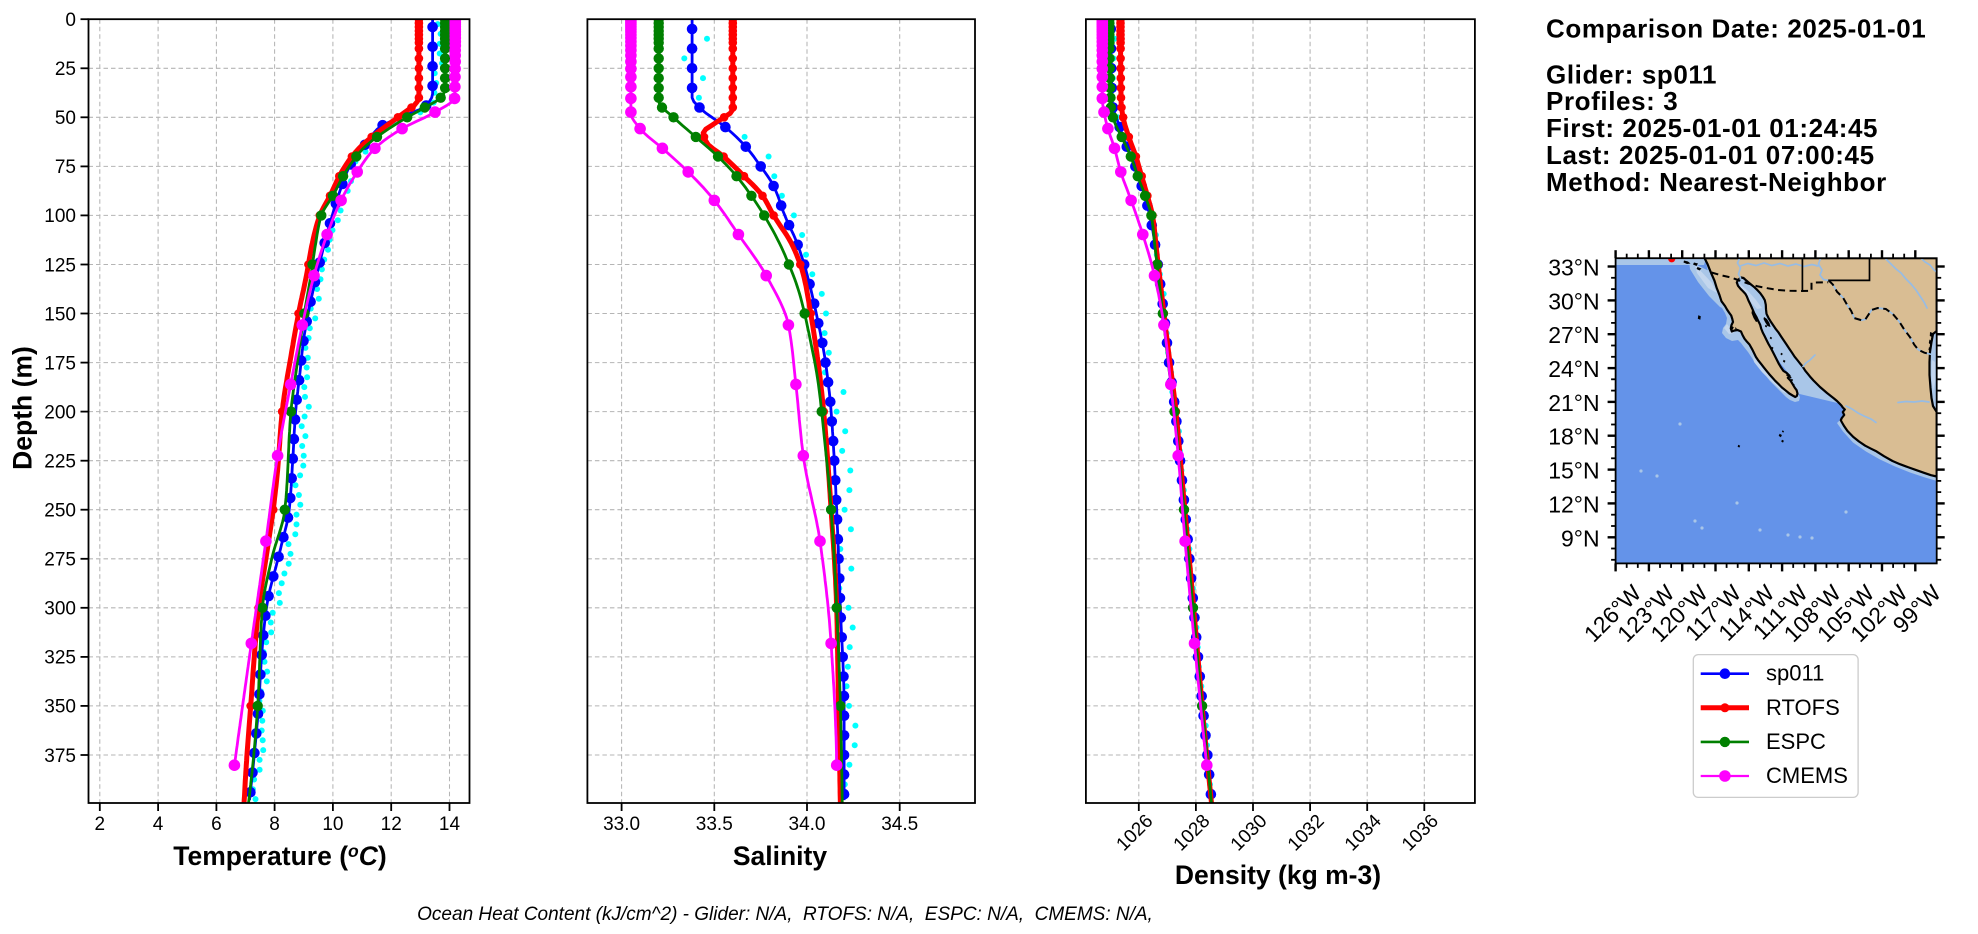 The height and width of the screenshot is (934, 1978). What do you see at coordinates (1573, 471) in the screenshot?
I see `svg-text: 15°N` at bounding box center [1573, 471].